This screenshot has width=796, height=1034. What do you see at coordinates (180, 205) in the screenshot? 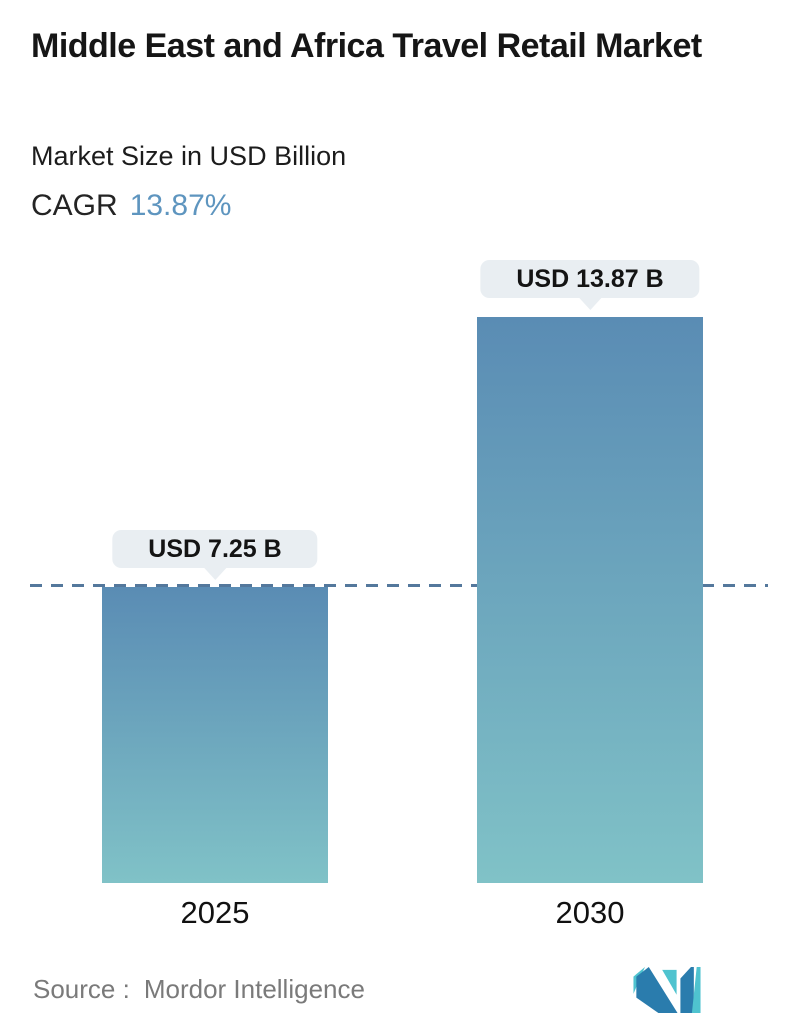
I see `cagr-value: 13.87%` at bounding box center [180, 205].